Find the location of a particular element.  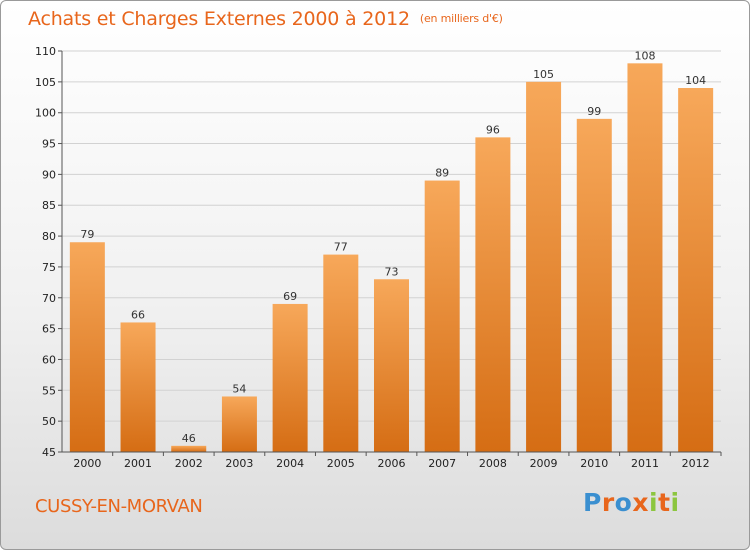

x-tick-label: 2009 is located at coordinates (544, 463).